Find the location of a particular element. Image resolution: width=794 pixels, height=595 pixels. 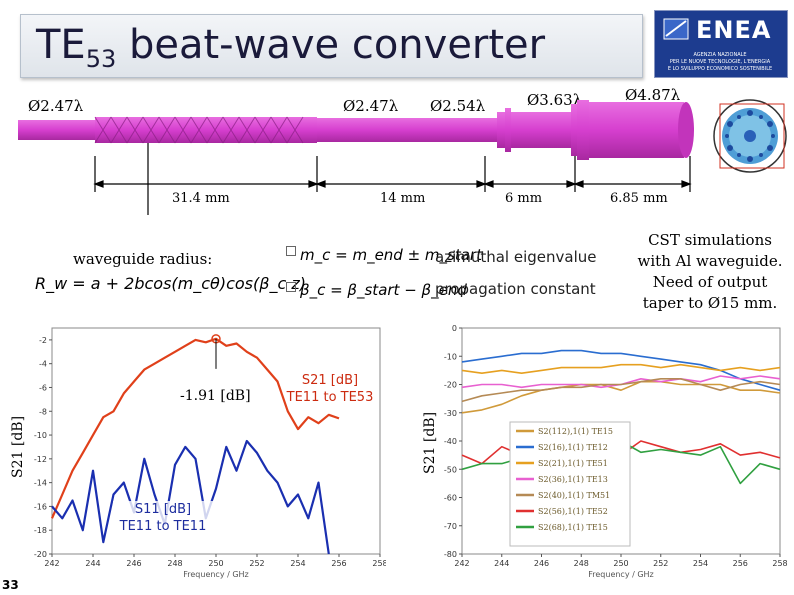

length-label-4: 6.85 mm is located at coordinates (639, 198).